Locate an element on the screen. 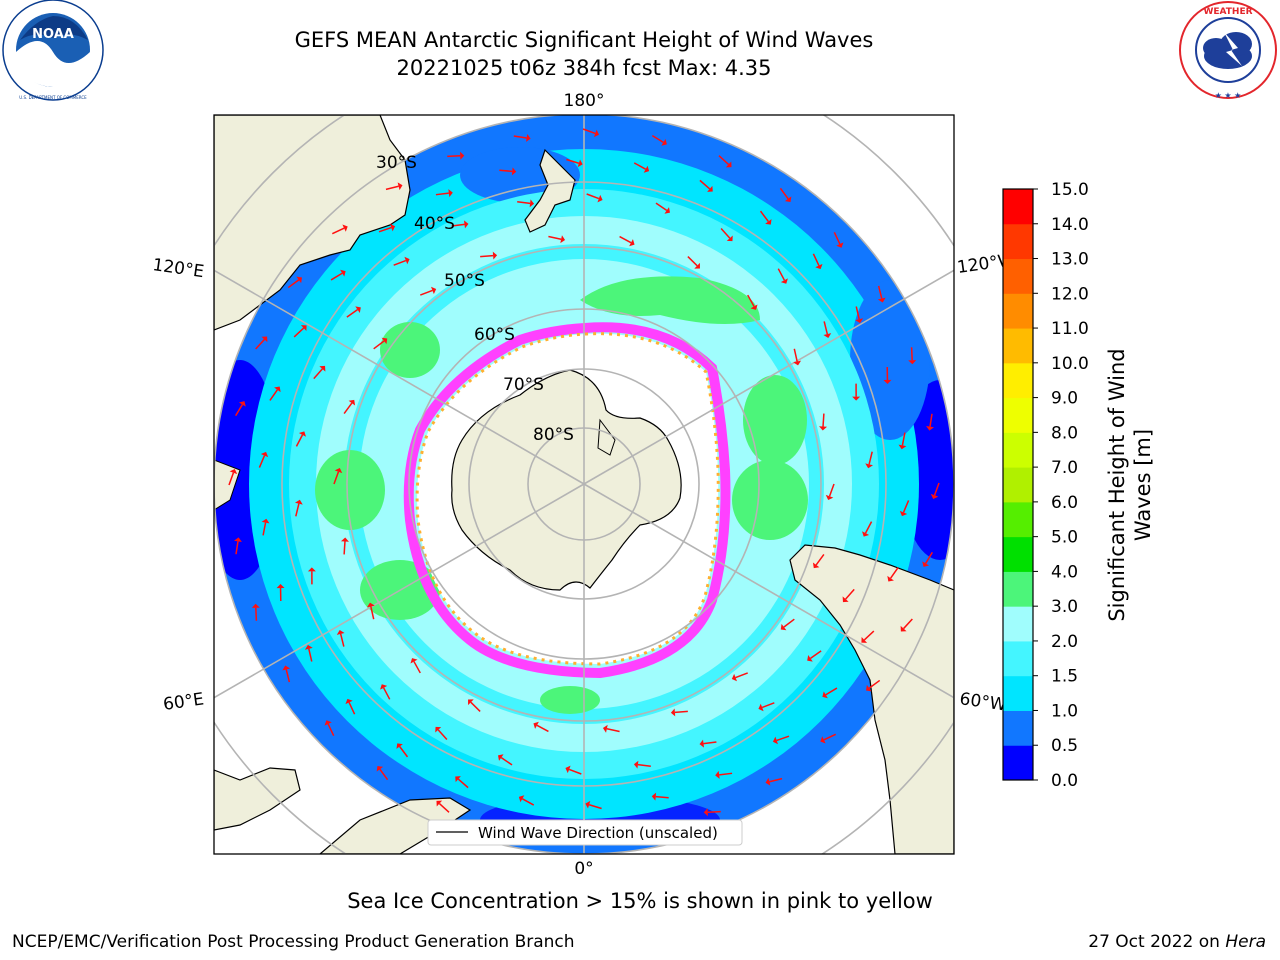 The image size is (1280, 960). lat-label-30s: 30°S is located at coordinates (396, 163).